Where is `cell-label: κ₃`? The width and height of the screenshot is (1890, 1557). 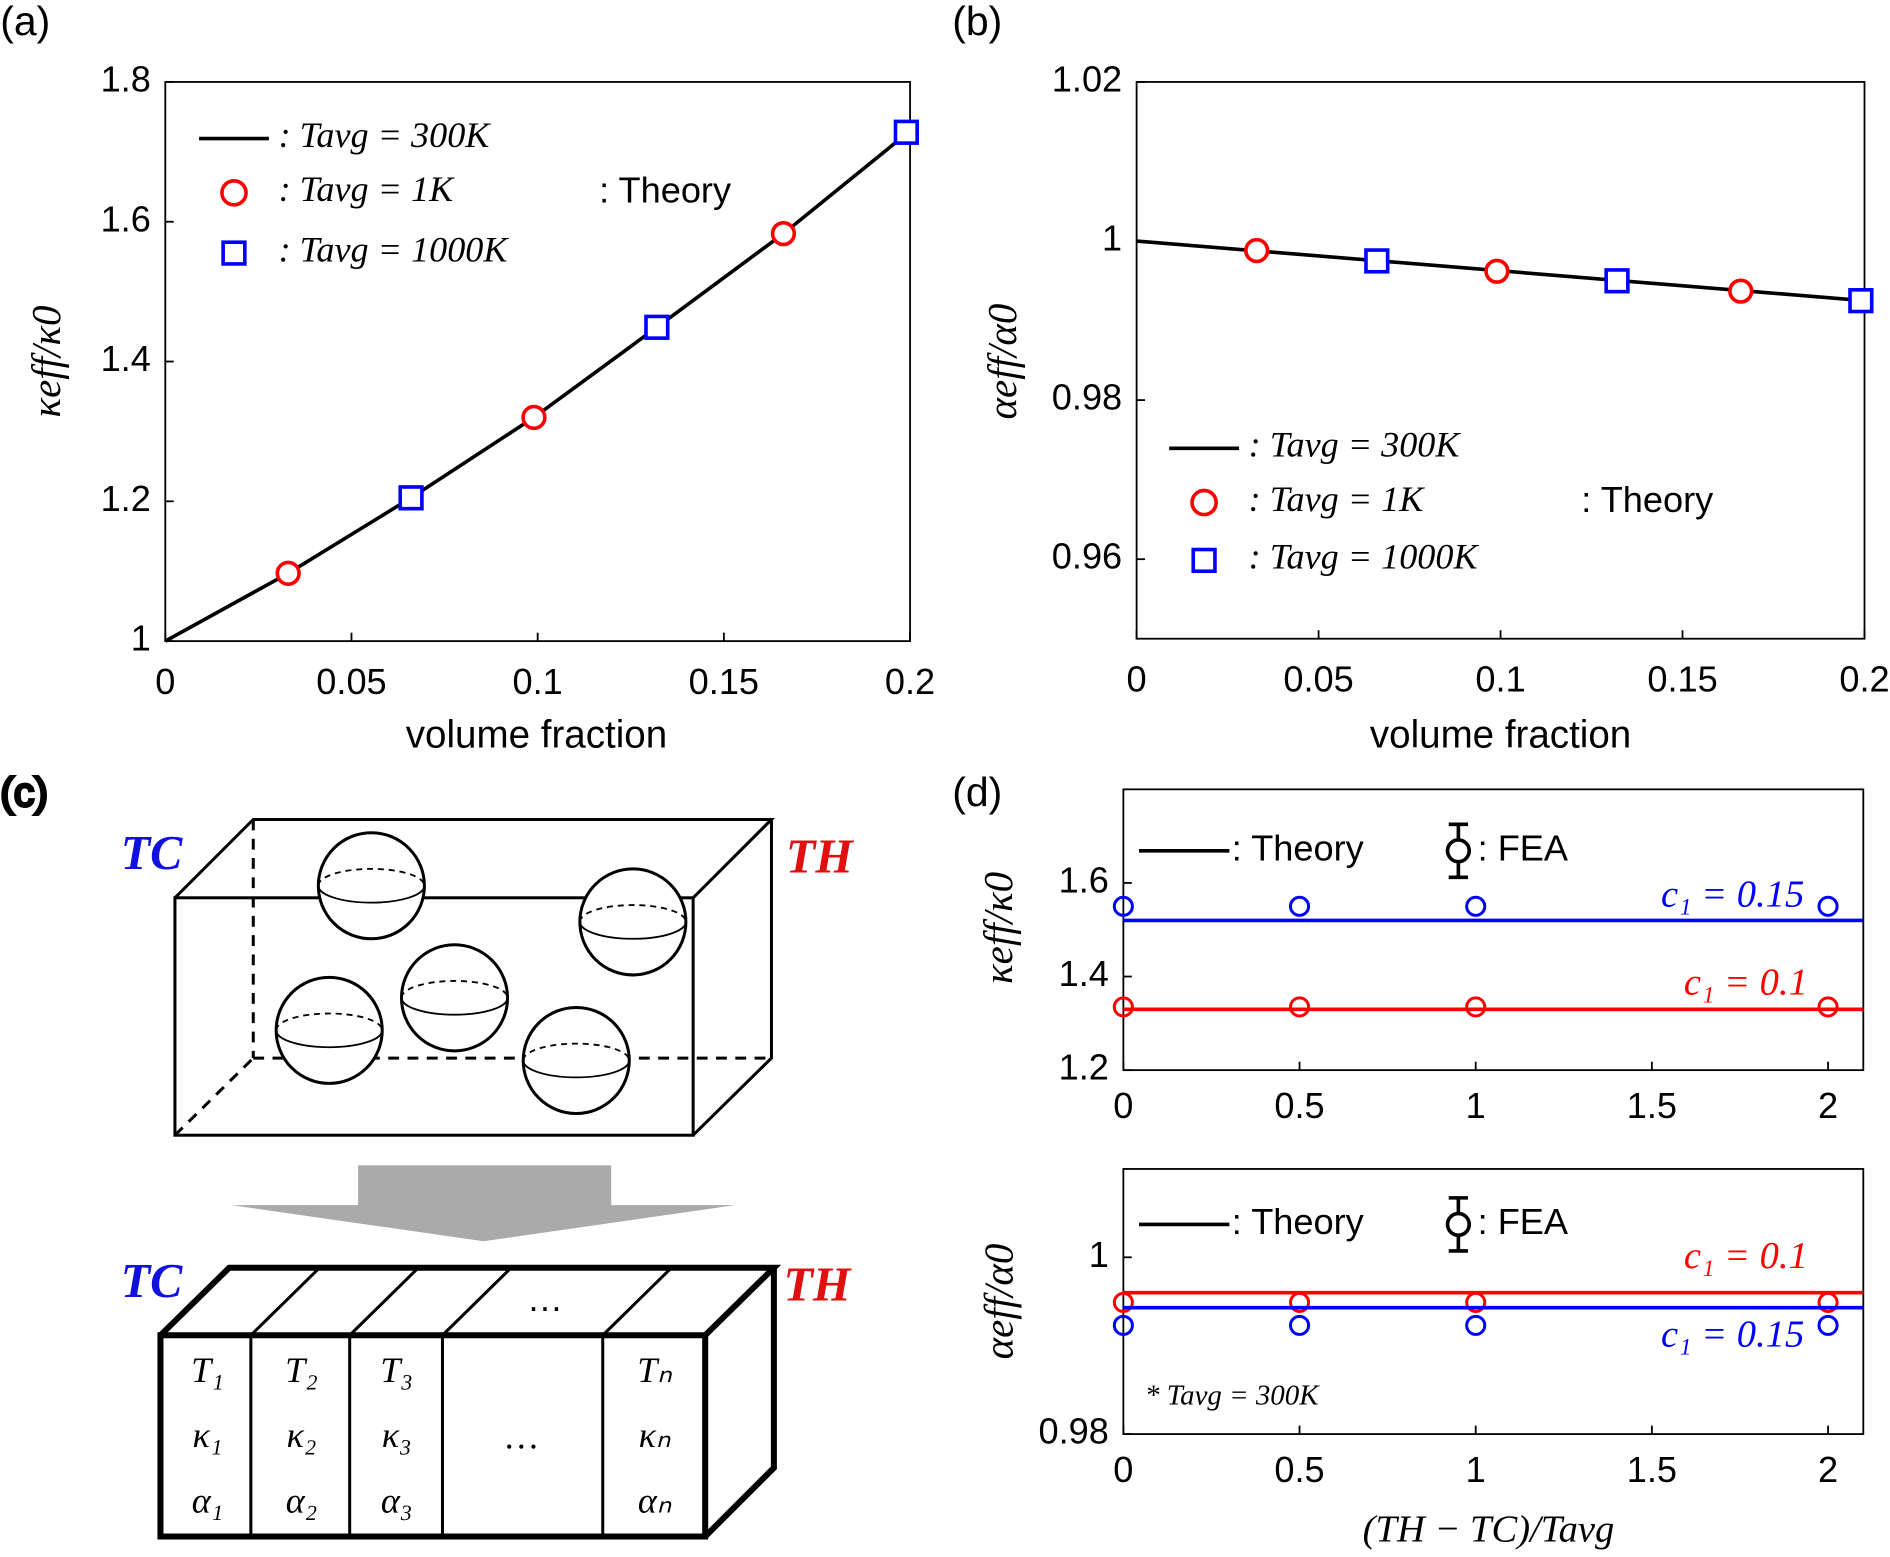
cell-label: κ₃ is located at coordinates (397, 1435).